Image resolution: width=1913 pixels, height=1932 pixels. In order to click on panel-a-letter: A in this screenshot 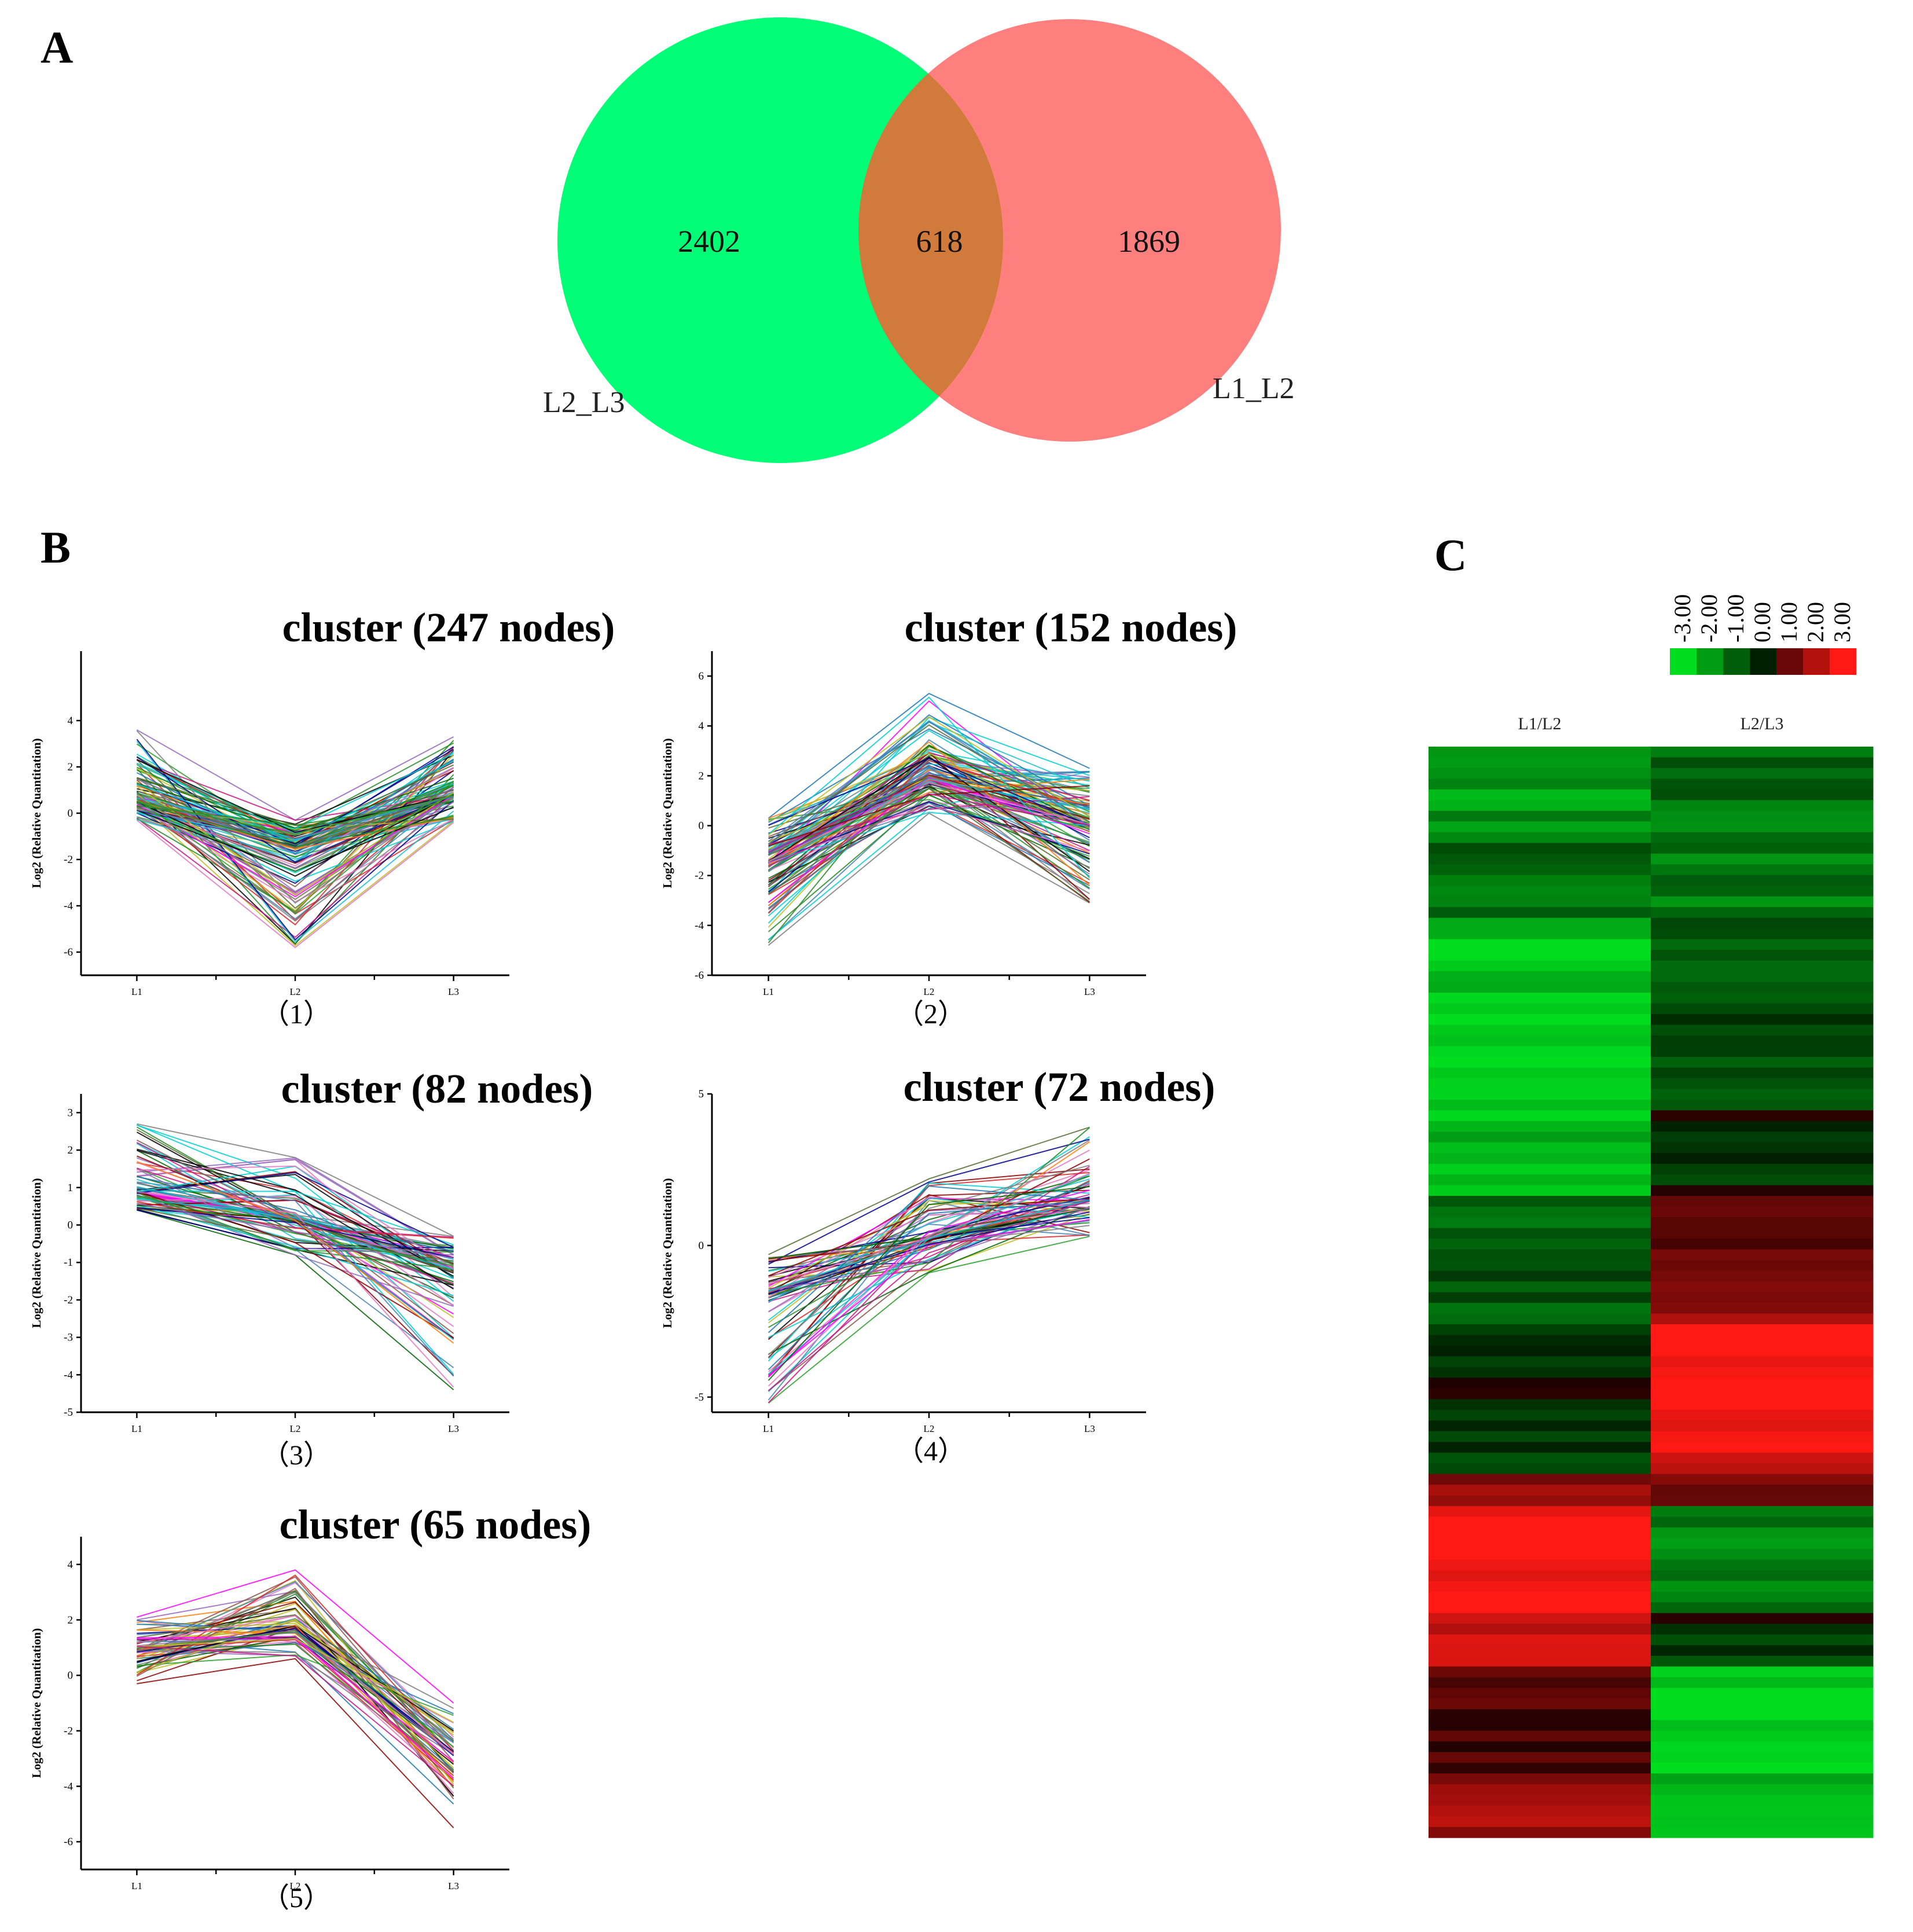, I will do `click(57, 47)`.